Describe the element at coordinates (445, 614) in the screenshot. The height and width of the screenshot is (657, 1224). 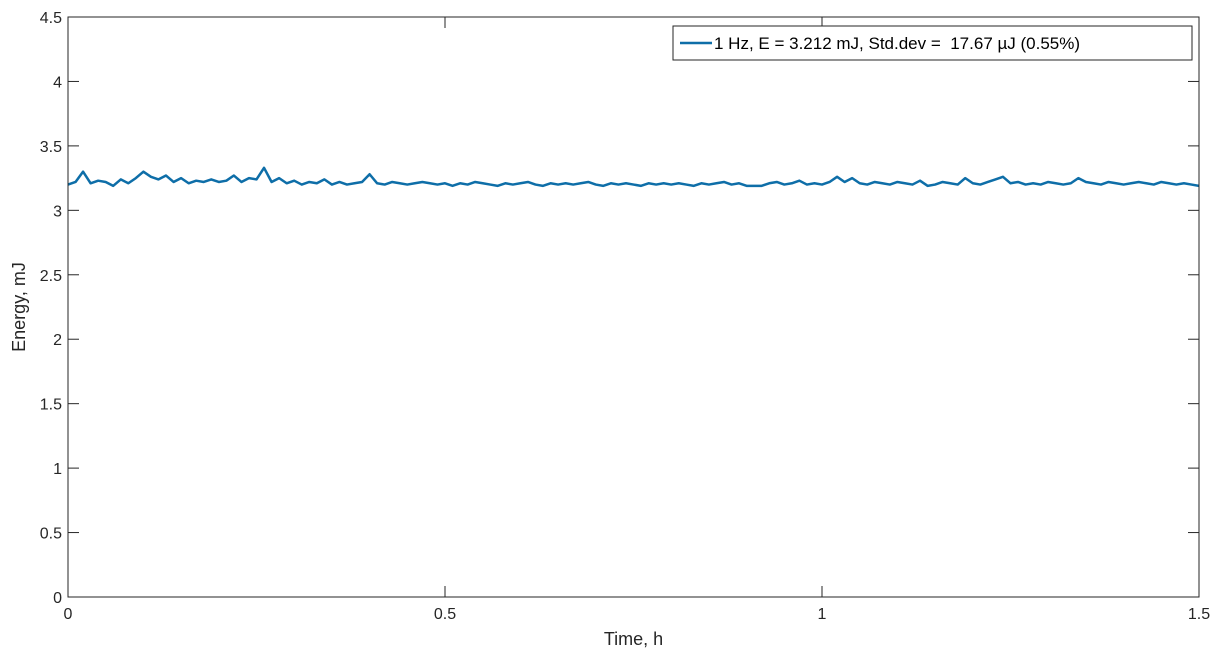
I see `x-tick-label: 0.5` at that location.